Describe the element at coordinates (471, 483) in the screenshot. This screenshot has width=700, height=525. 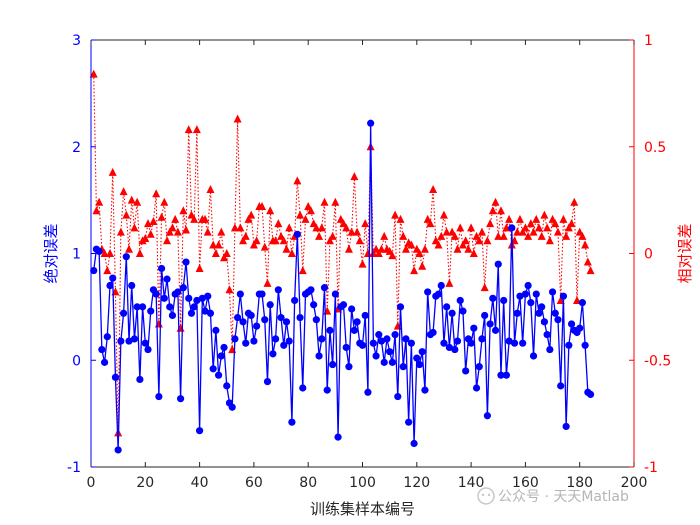
I see `x-tick-label: 140` at that location.